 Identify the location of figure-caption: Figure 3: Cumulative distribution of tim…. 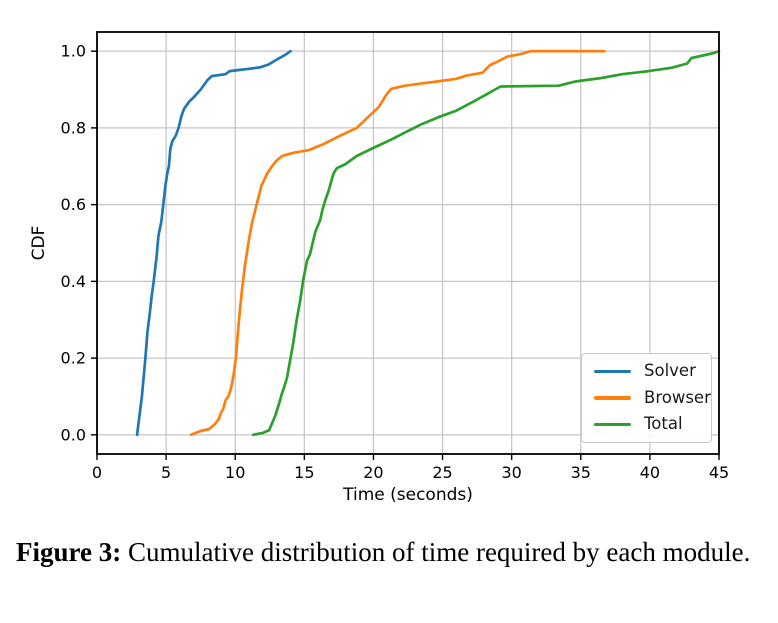
(390, 552).